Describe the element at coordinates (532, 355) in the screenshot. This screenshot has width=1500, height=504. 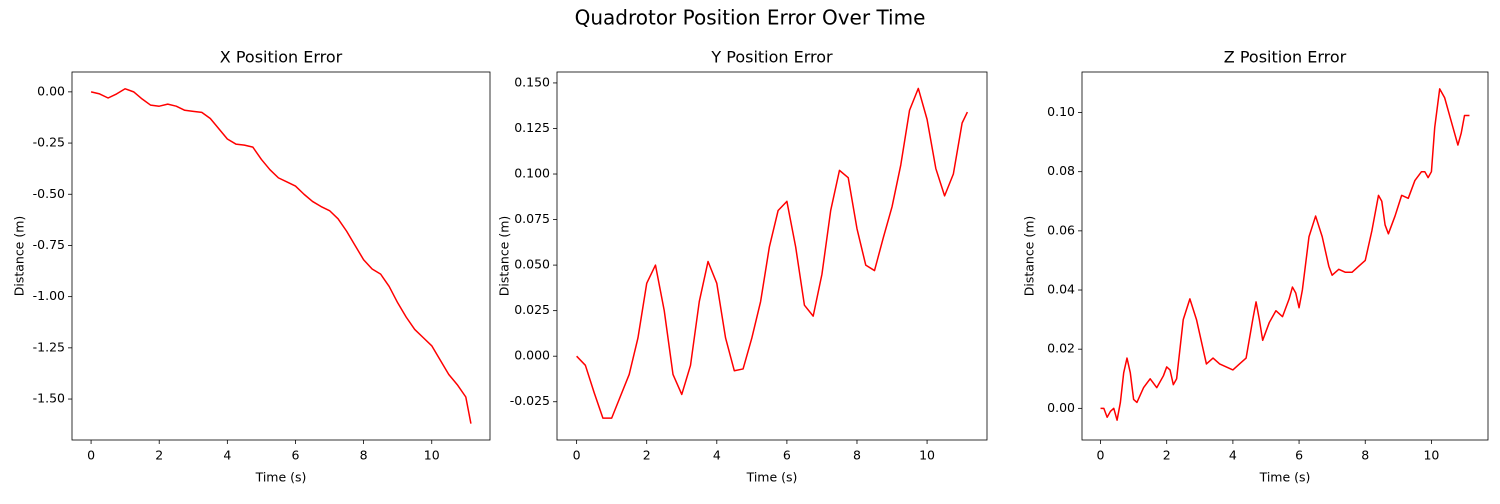
I see `y-tick-label: 0.000` at that location.